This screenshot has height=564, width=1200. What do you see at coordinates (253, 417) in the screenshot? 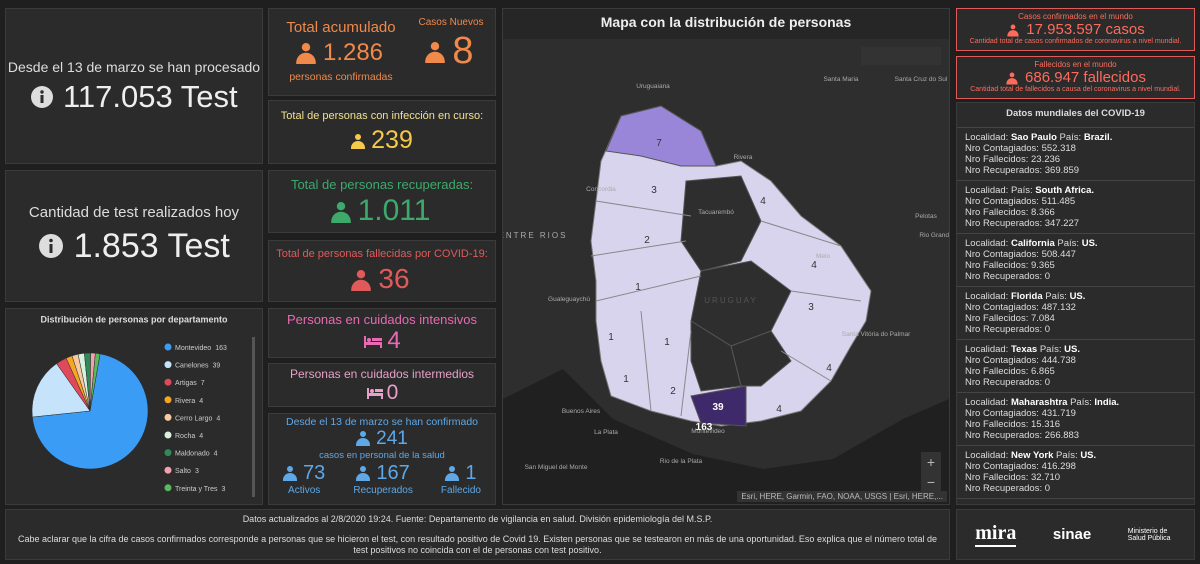
I see `scrollbar` at bounding box center [253, 417].